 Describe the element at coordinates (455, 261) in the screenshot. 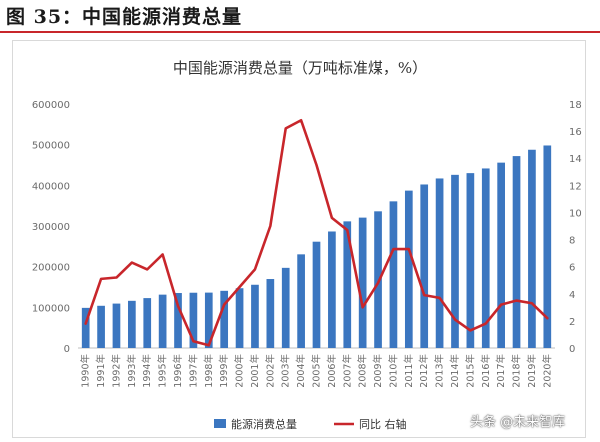

I see `bar-2014年` at that location.